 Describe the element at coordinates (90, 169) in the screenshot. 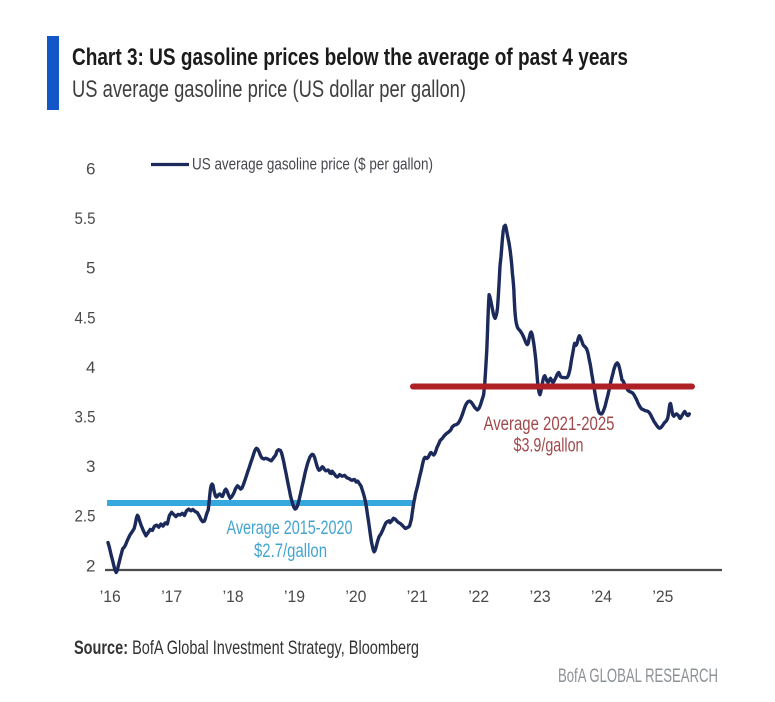

I see `svg-text: 6` at that location.